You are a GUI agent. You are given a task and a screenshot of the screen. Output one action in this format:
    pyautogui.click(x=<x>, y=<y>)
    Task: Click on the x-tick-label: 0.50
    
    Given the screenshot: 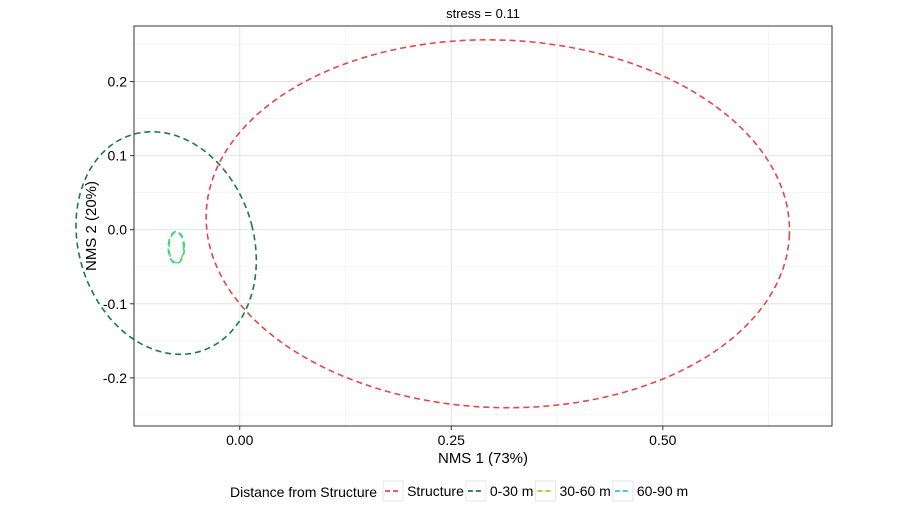 What is the action you would take?
    pyautogui.click(x=662, y=440)
    